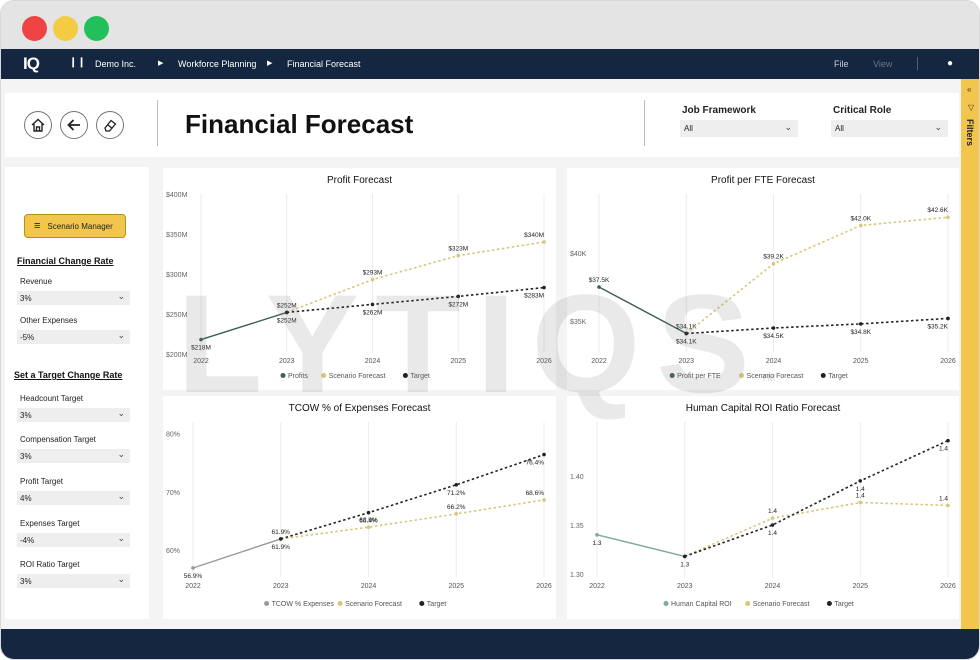 Image resolution: width=980 pixels, height=660 pixels. I want to click on bar-chart-icon: ❙❙, so click(77, 62).